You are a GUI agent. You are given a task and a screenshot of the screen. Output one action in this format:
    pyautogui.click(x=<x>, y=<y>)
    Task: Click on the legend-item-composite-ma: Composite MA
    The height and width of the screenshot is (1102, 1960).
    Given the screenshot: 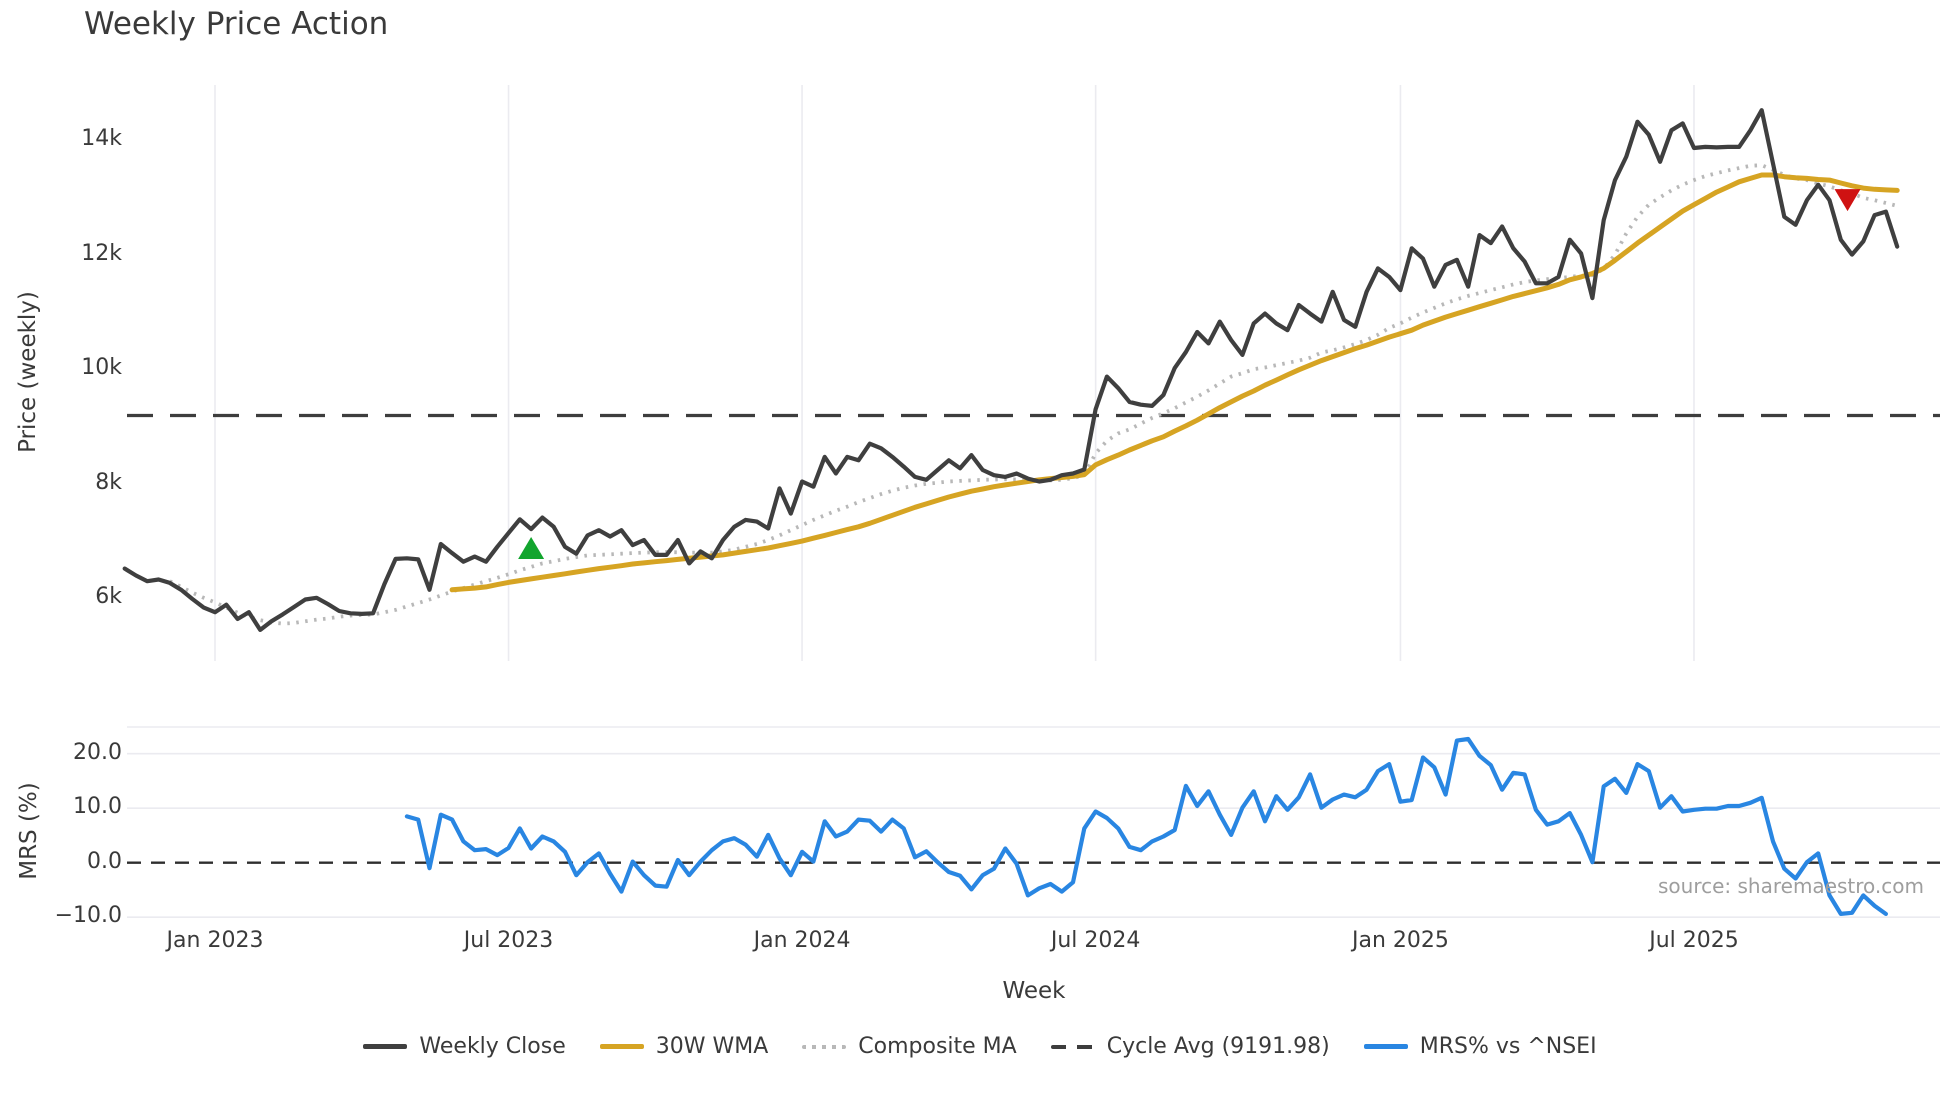 What is the action you would take?
    pyautogui.click(x=909, y=1046)
    